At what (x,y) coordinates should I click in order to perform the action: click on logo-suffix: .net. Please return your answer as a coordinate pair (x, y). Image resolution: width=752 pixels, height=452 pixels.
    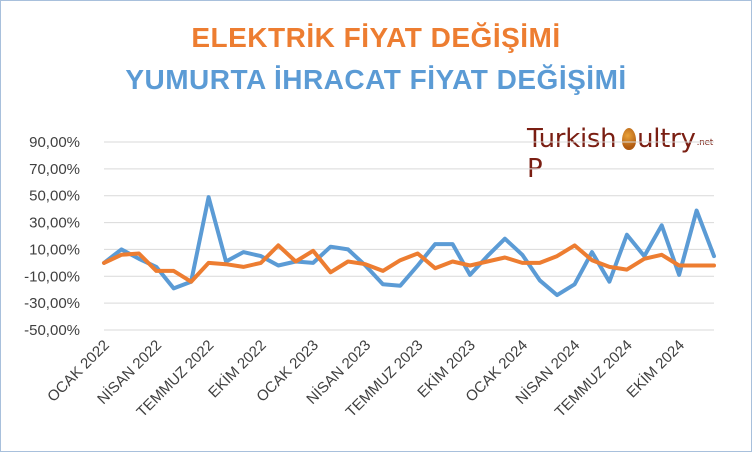
    Looking at the image, I should click on (705, 143).